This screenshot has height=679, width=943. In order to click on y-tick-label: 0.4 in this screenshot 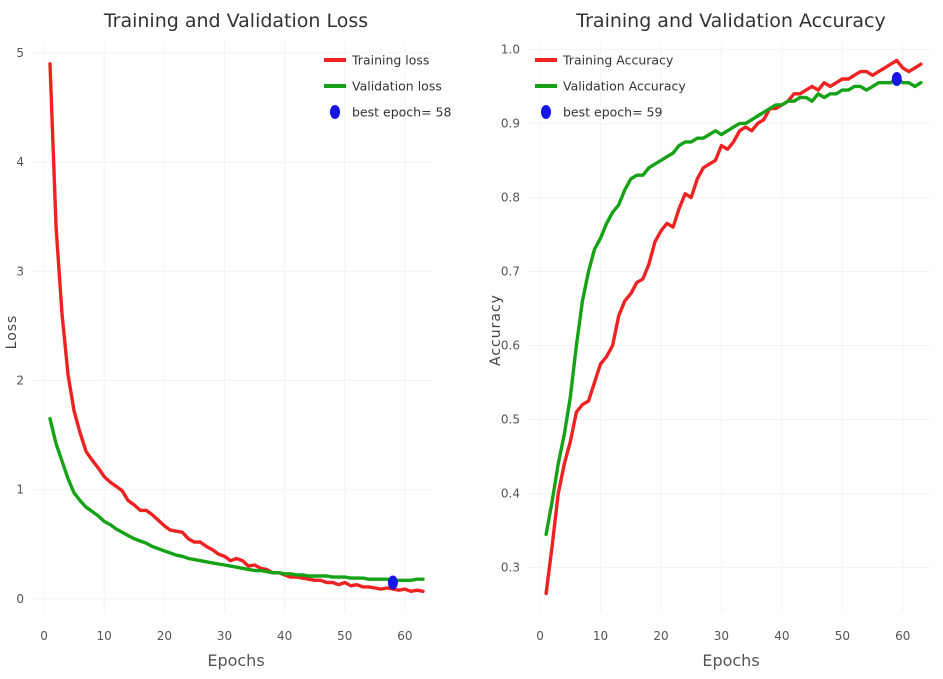, I will do `click(510, 494)`.